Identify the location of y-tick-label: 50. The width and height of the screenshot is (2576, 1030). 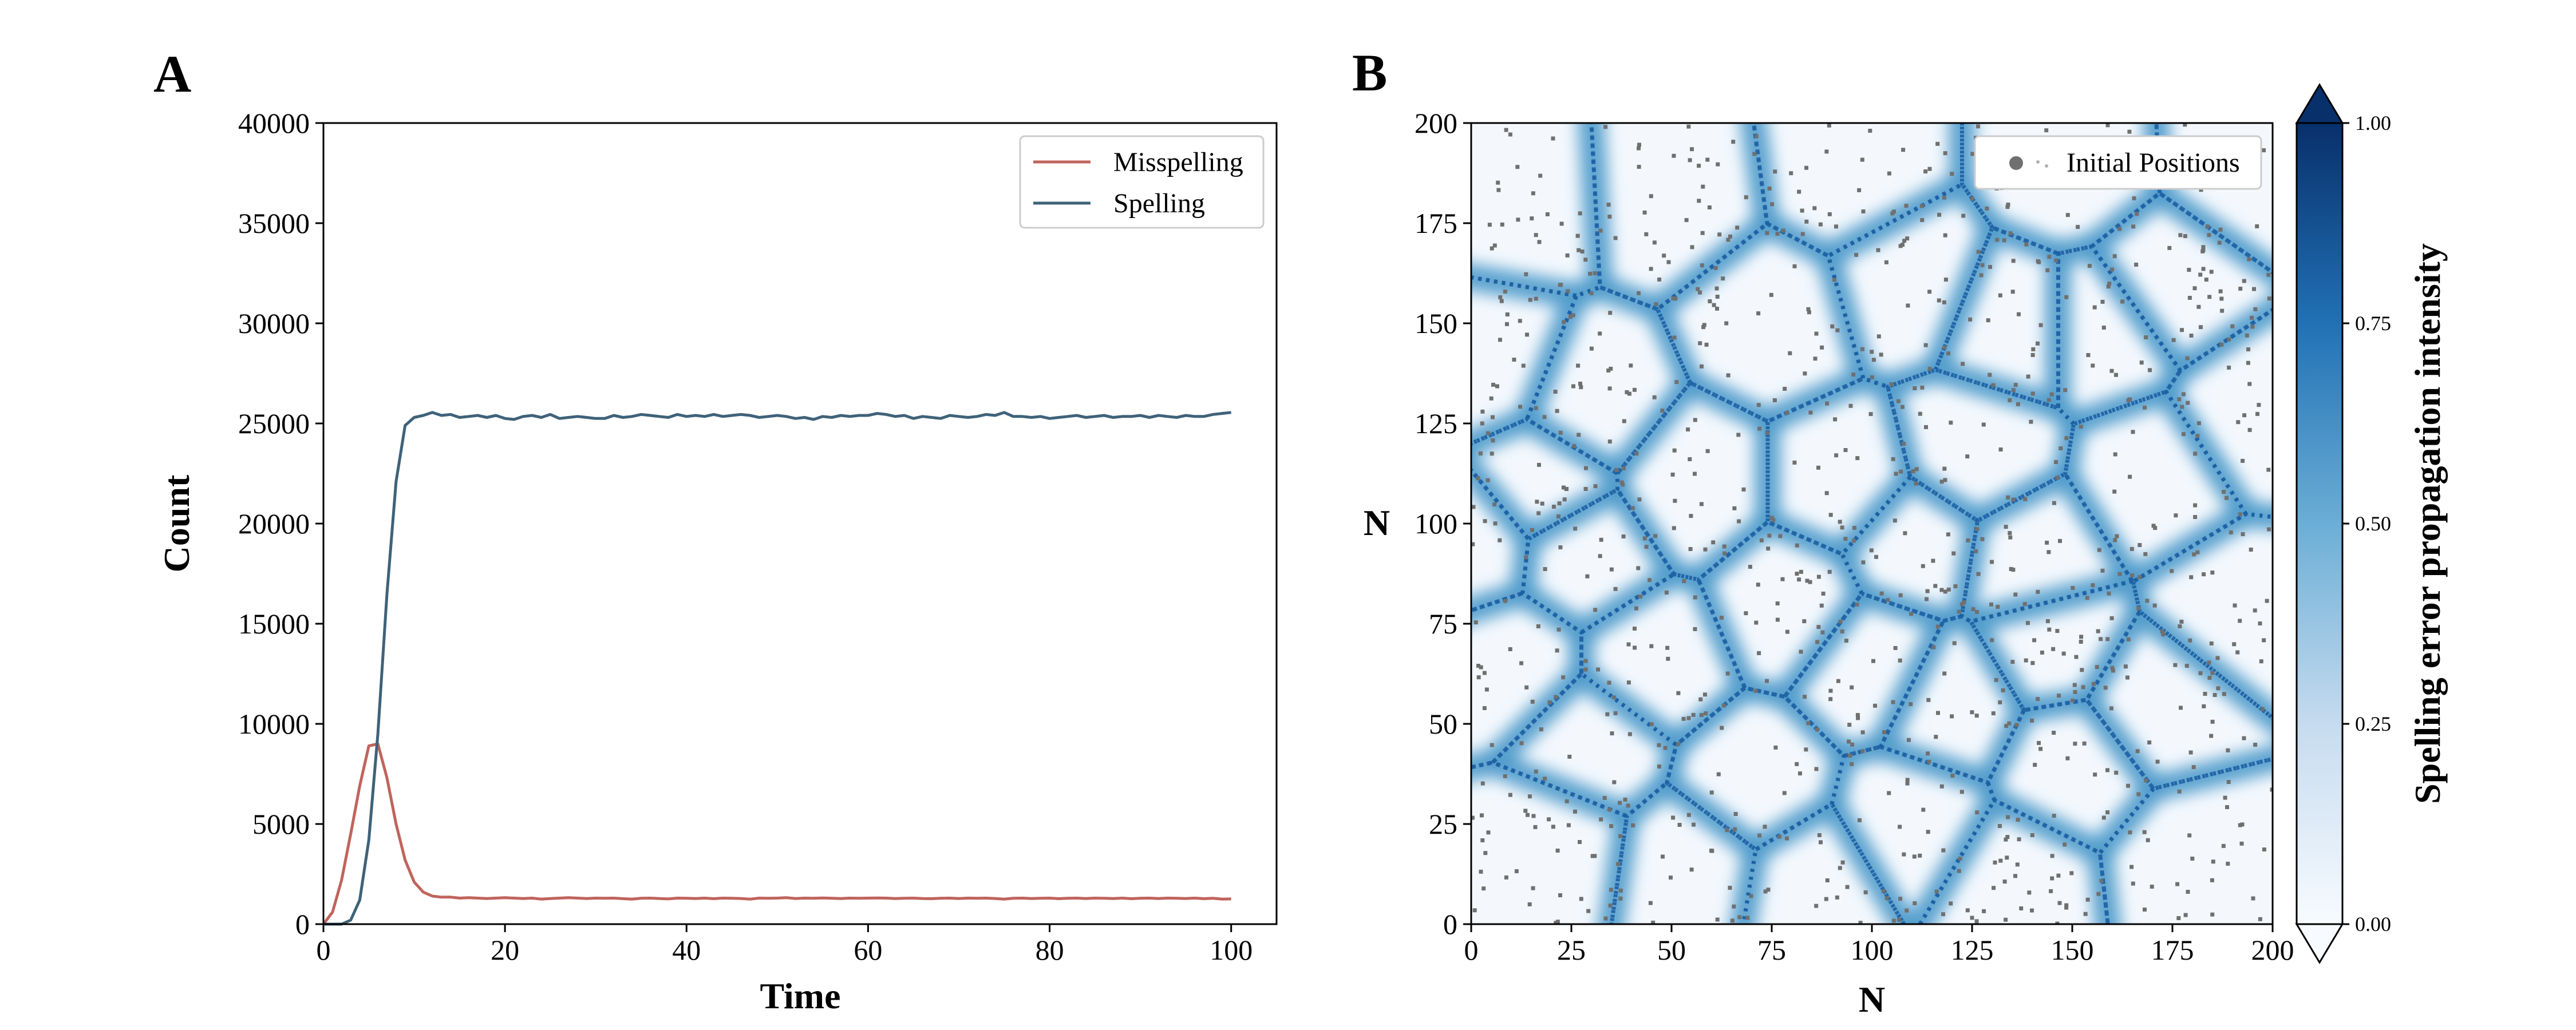
(1443, 724).